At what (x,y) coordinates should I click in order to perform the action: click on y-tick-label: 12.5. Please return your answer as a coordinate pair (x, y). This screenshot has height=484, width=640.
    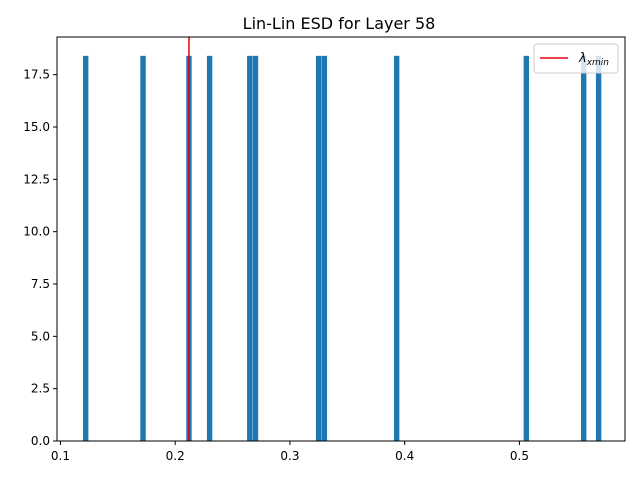
    Looking at the image, I should click on (36, 179).